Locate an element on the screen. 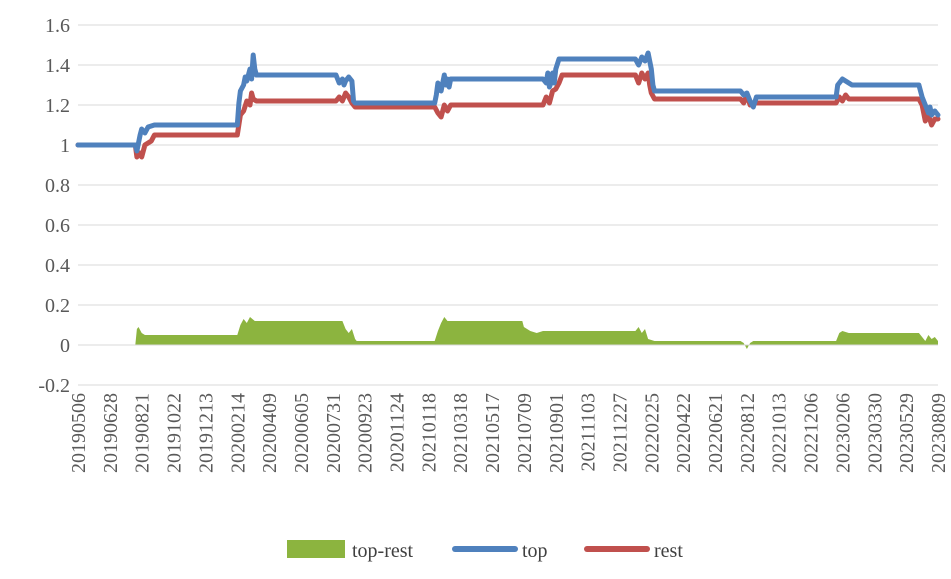 Image resolution: width=951 pixels, height=579 pixels. x-tick-label: 20220621 is located at coordinates (716, 433).